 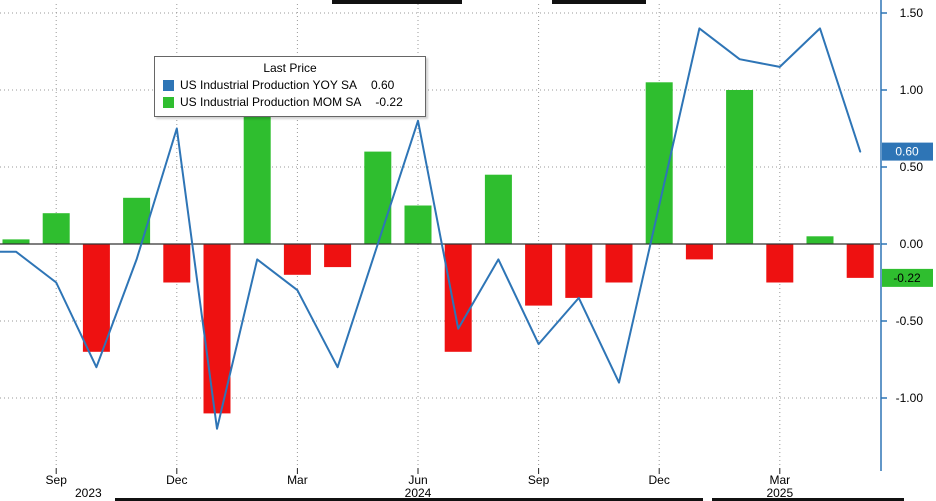 I want to click on legend-value-mom: -0.22, so click(x=389, y=102).